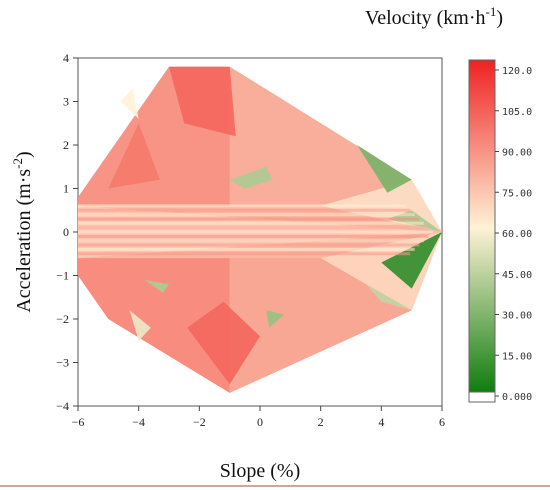  I want to click on y-tick-label: 2, so click(66, 145).